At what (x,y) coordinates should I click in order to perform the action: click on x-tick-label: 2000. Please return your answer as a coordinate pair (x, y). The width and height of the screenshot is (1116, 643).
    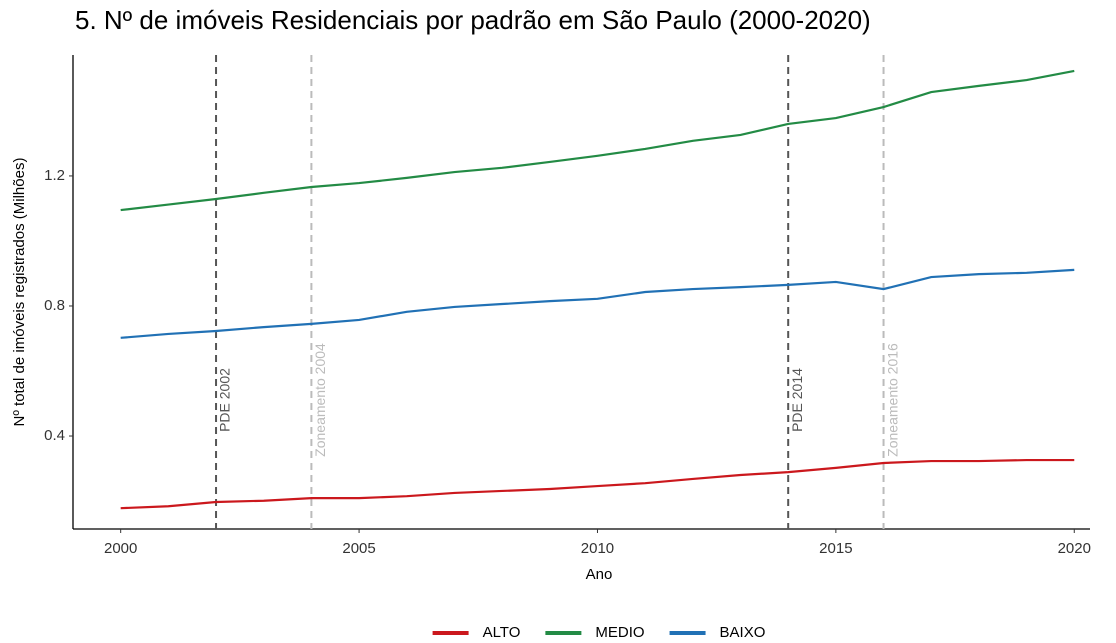
    Looking at the image, I should click on (120, 548).